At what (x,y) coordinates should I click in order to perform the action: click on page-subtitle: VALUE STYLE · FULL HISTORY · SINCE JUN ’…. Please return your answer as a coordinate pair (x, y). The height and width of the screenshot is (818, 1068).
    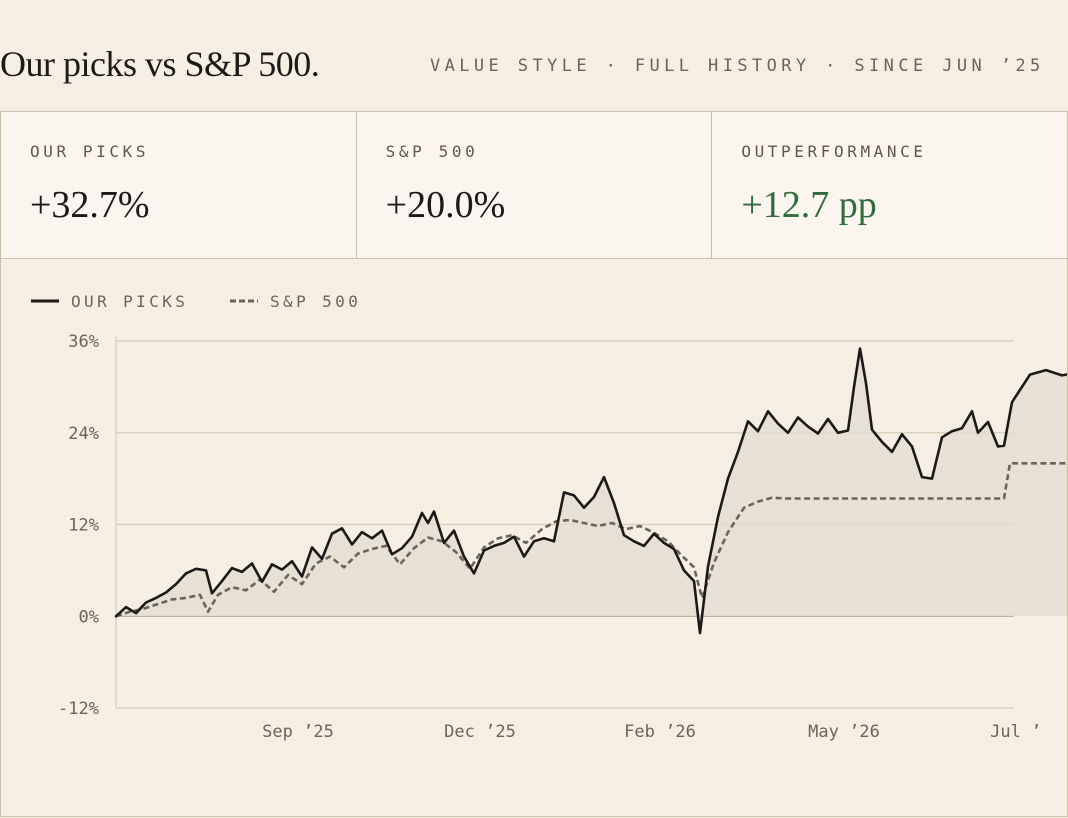
    Looking at the image, I should click on (737, 66).